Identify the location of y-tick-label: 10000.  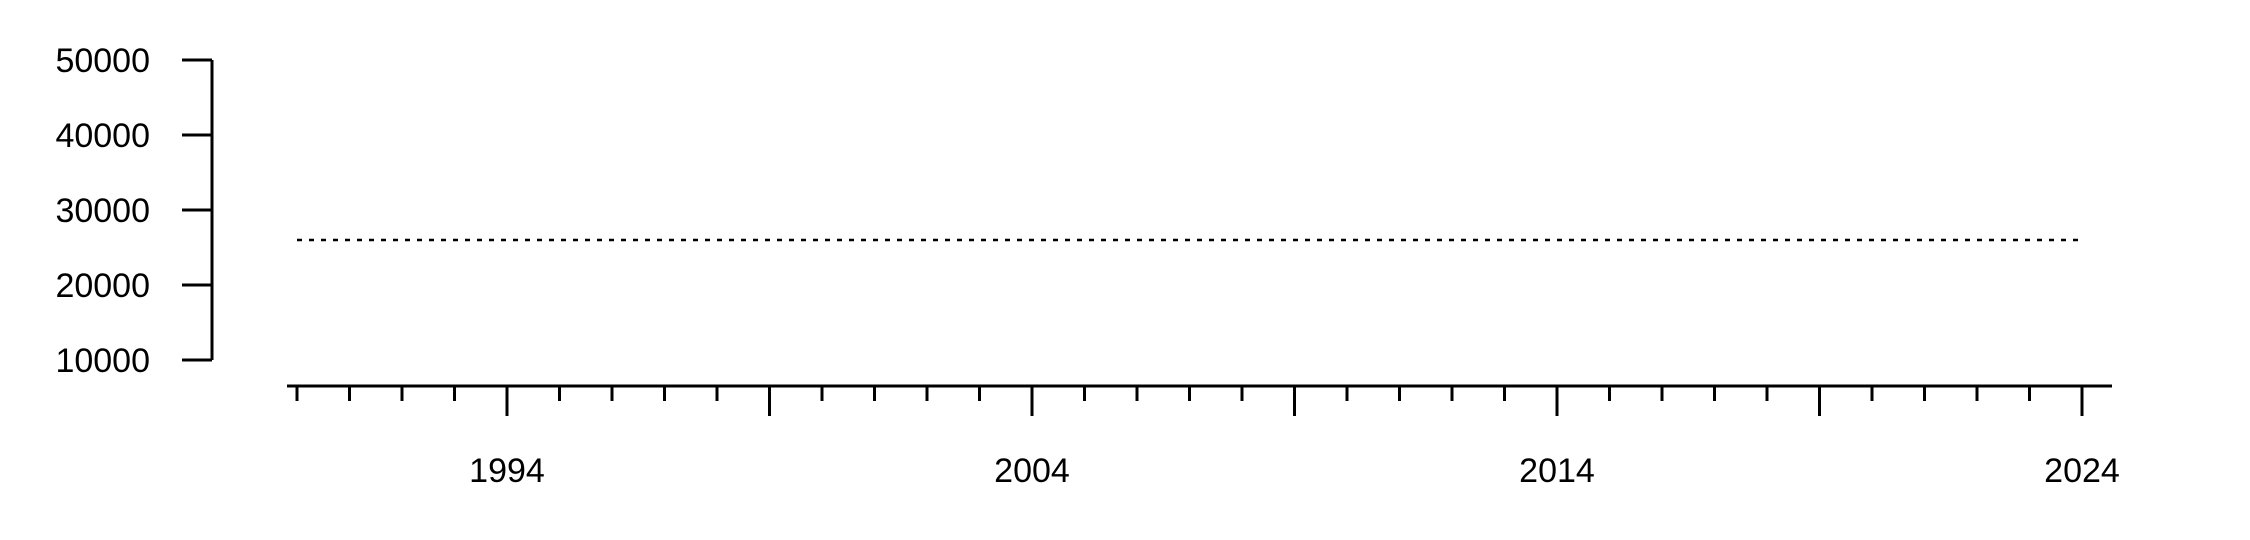
(102, 361).